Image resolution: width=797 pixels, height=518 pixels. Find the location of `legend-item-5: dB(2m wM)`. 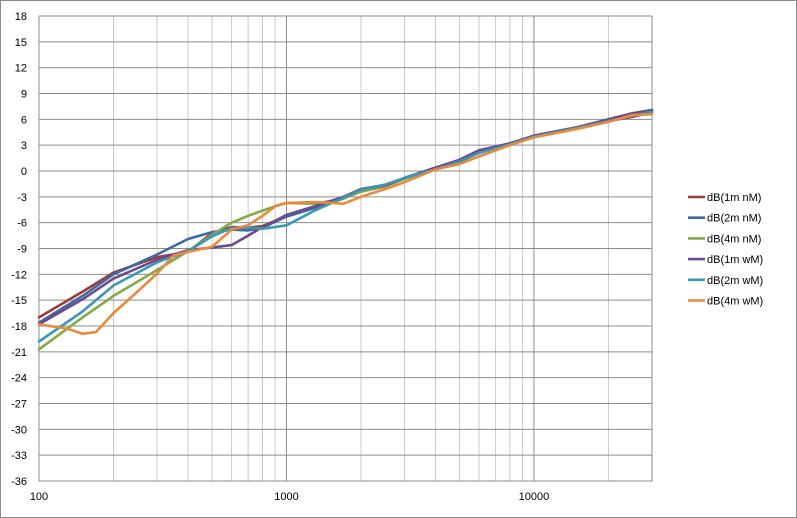

legend-item-5: dB(2m wM) is located at coordinates (725, 281).